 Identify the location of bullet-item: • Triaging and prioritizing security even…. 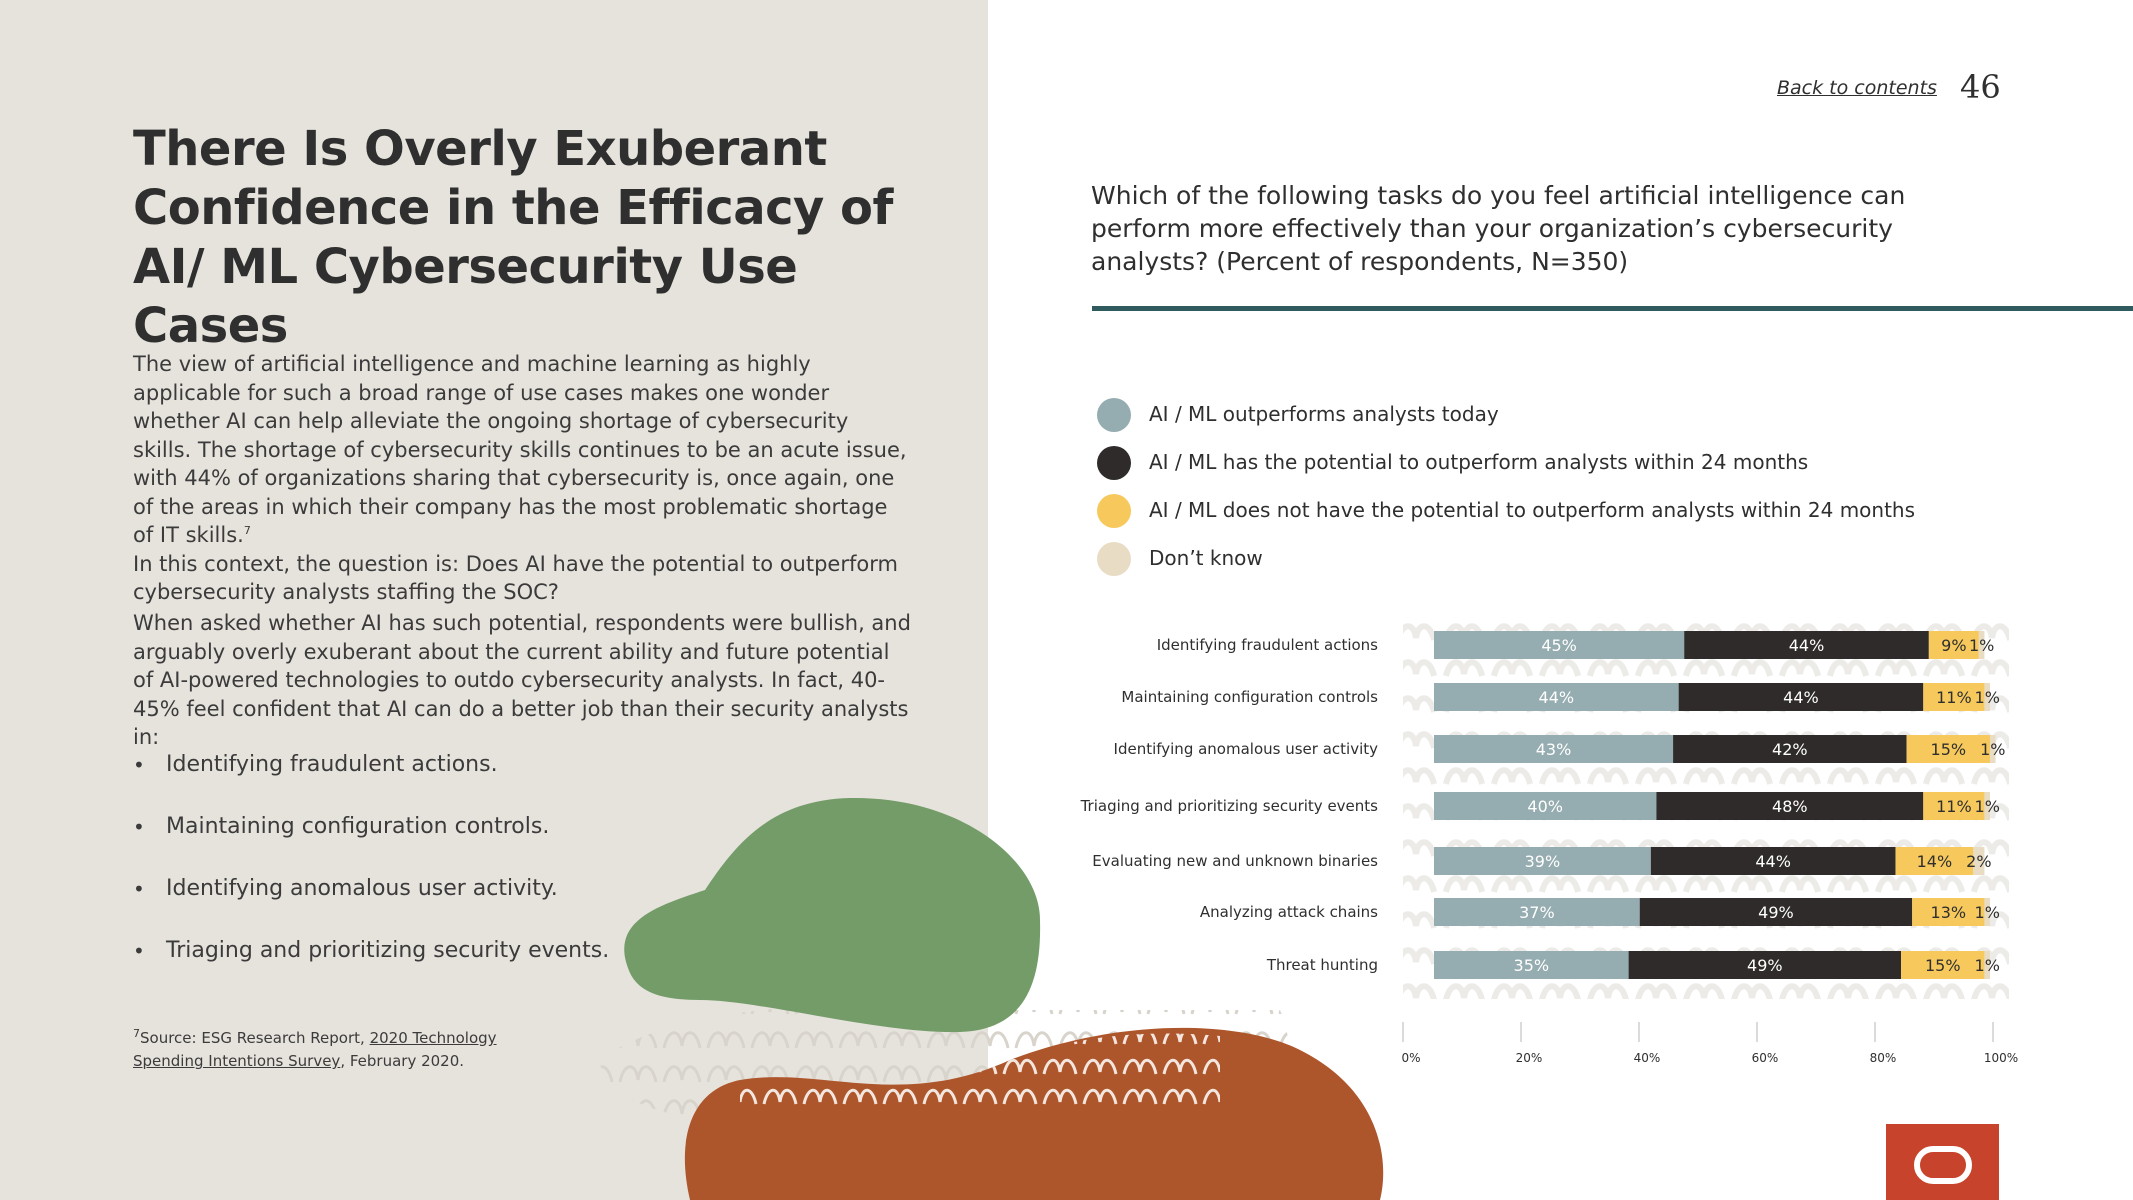
(371, 969).